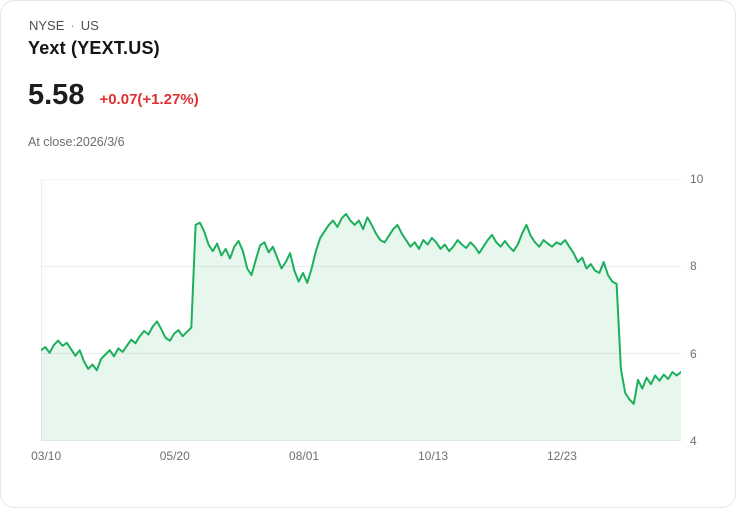 The width and height of the screenshot is (736, 508). I want to click on price-row: 5.58 +0.07(+1.27%), so click(113, 95).